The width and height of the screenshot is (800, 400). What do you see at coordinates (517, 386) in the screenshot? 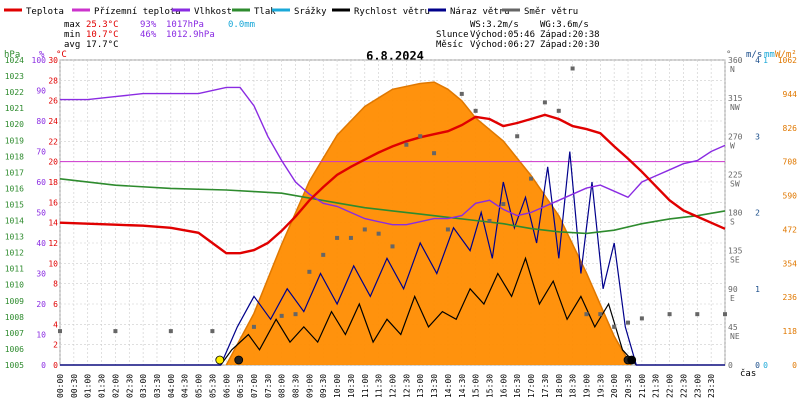
I see `tick-time: 16:30` at bounding box center [517, 386].